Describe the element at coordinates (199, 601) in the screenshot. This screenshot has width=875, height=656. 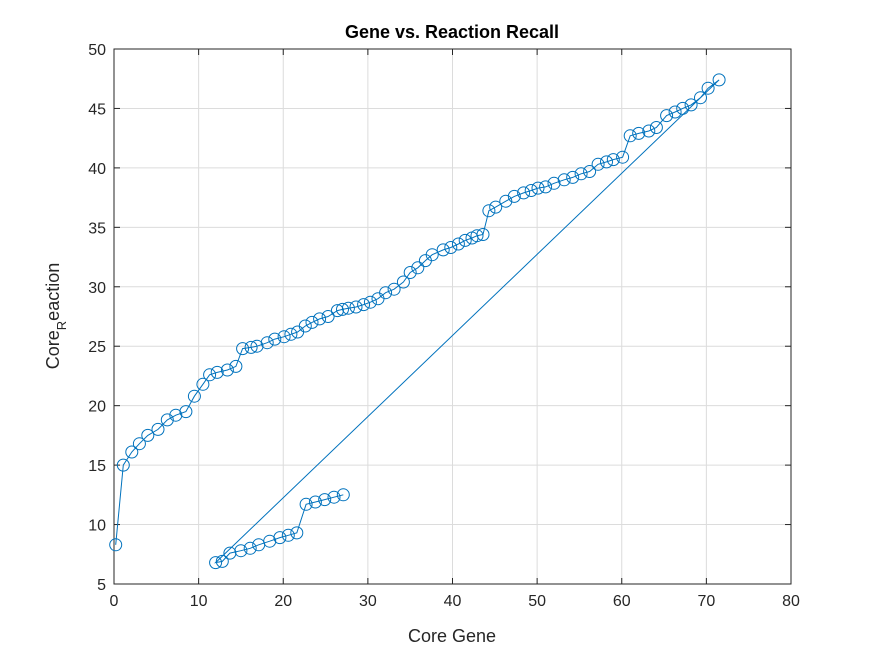
I see `x-tick-label: 10` at that location.